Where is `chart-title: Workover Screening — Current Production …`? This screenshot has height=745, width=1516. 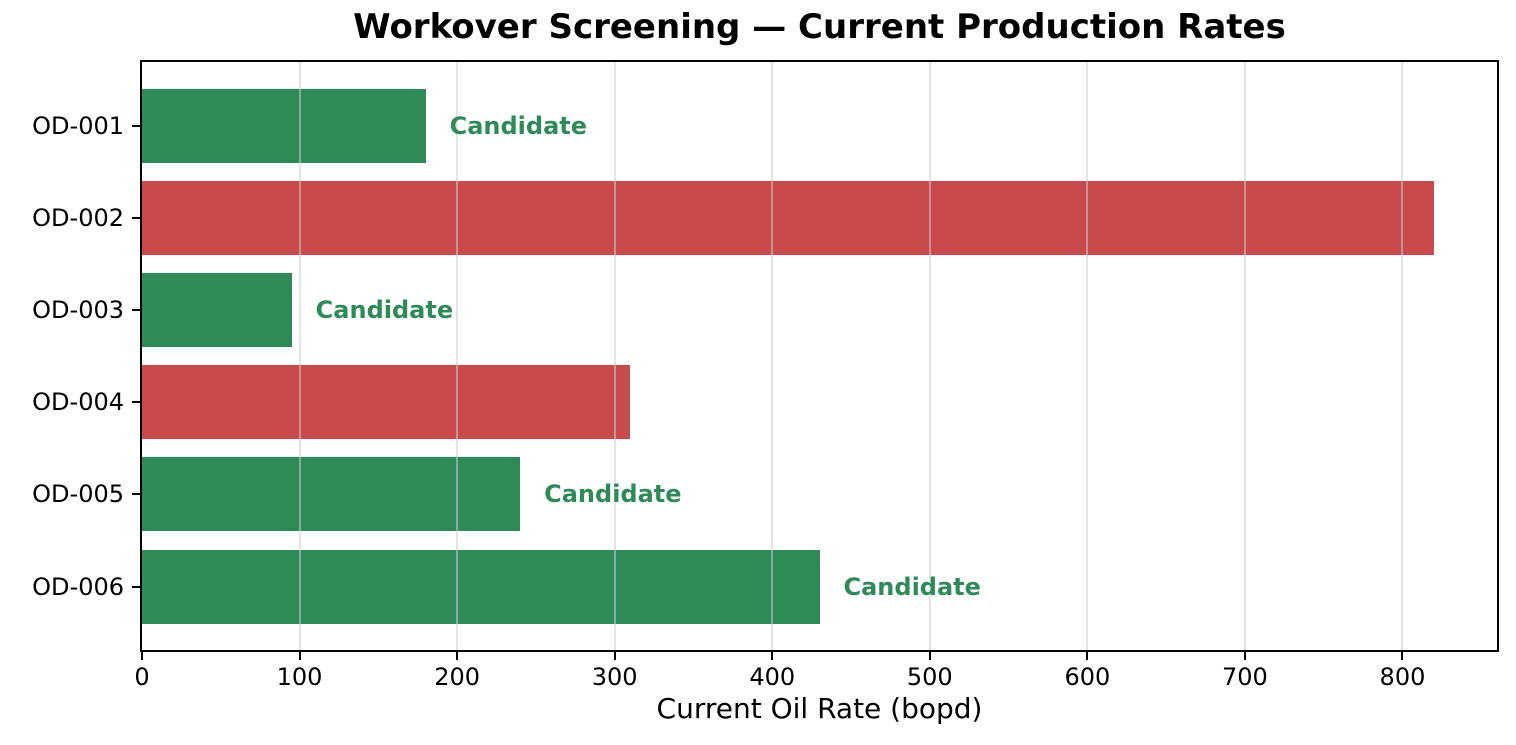
chart-title: Workover Screening — Current Production … is located at coordinates (819, 27).